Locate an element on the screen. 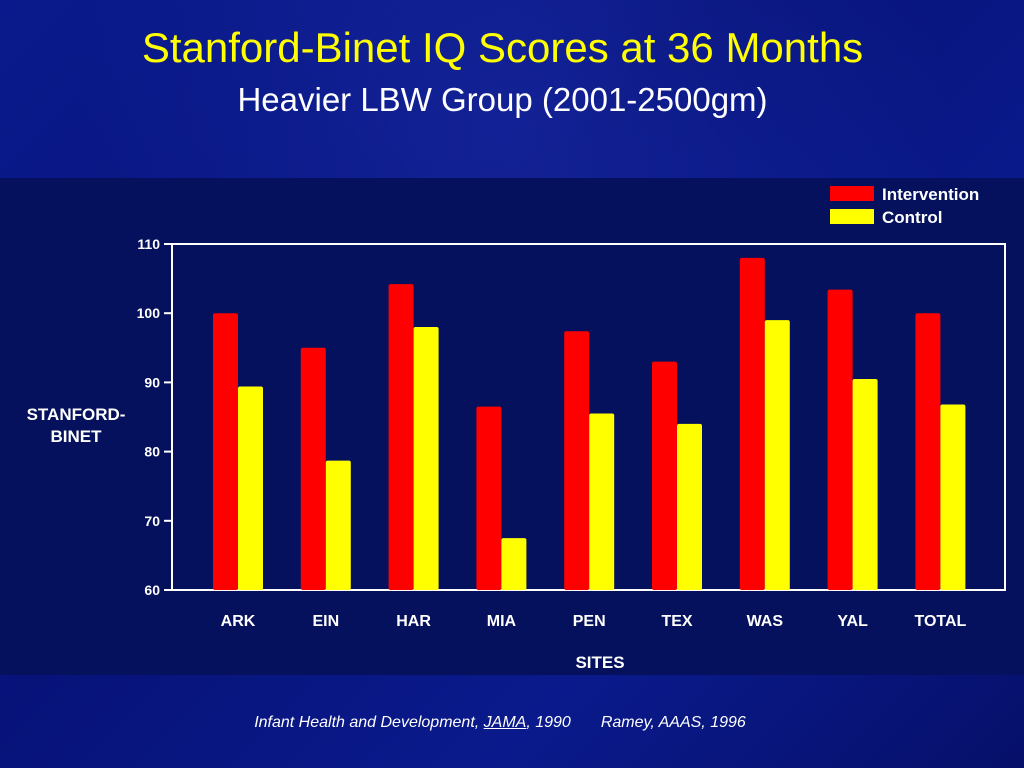 The width and height of the screenshot is (1024, 768). legend-label-control: Control is located at coordinates (912, 217).